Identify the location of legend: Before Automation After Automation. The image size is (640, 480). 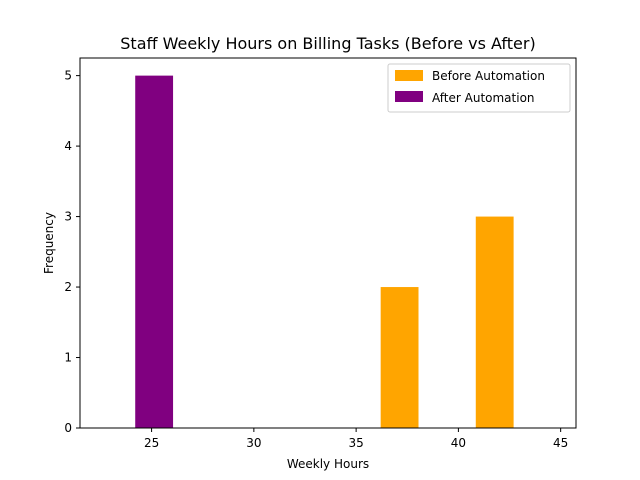
(479, 88).